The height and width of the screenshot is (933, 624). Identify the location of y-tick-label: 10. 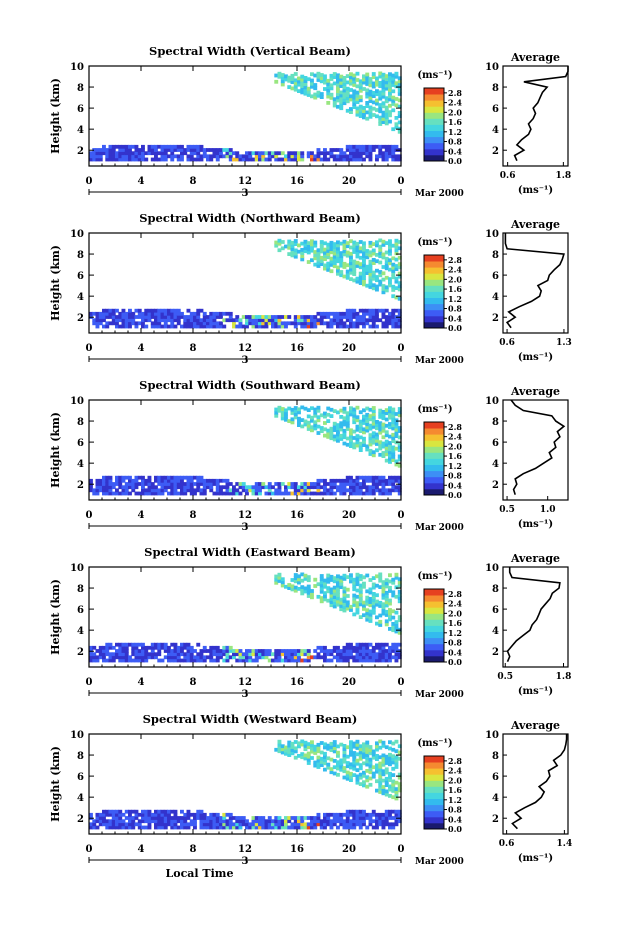
(77, 234).